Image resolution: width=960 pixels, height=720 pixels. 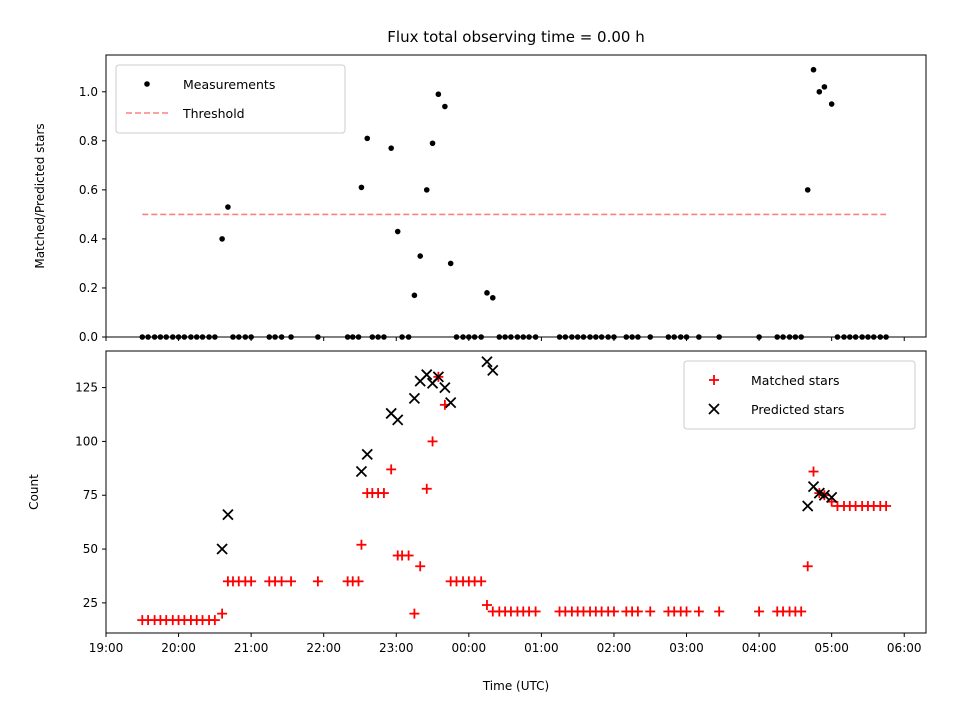 I want to click on bottom-legend-box, so click(x=799, y=395).